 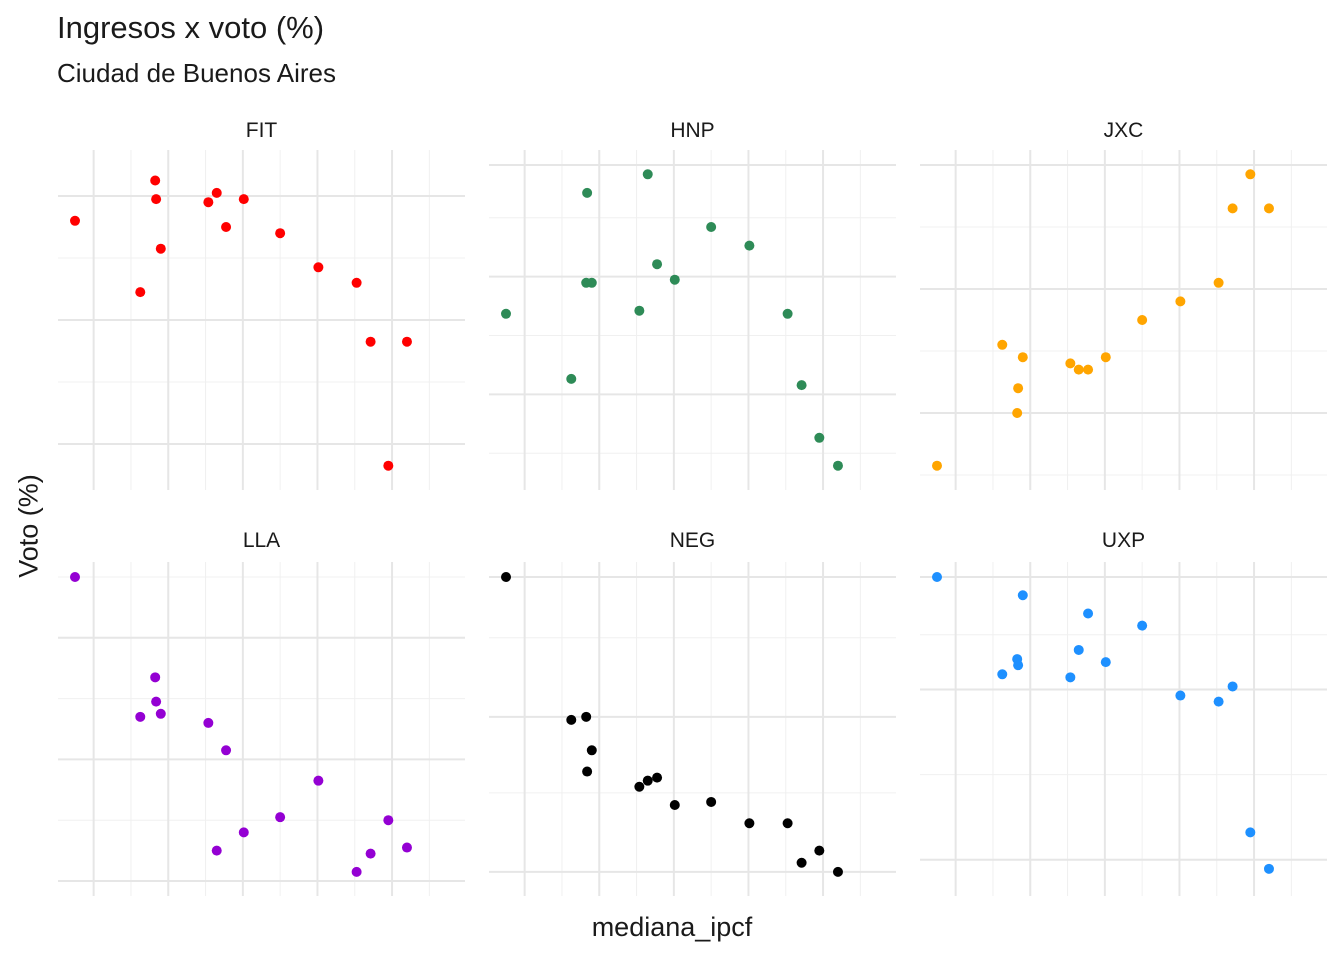 What do you see at coordinates (261, 540) in the screenshot?
I see `facet-label-lla: LLA` at bounding box center [261, 540].